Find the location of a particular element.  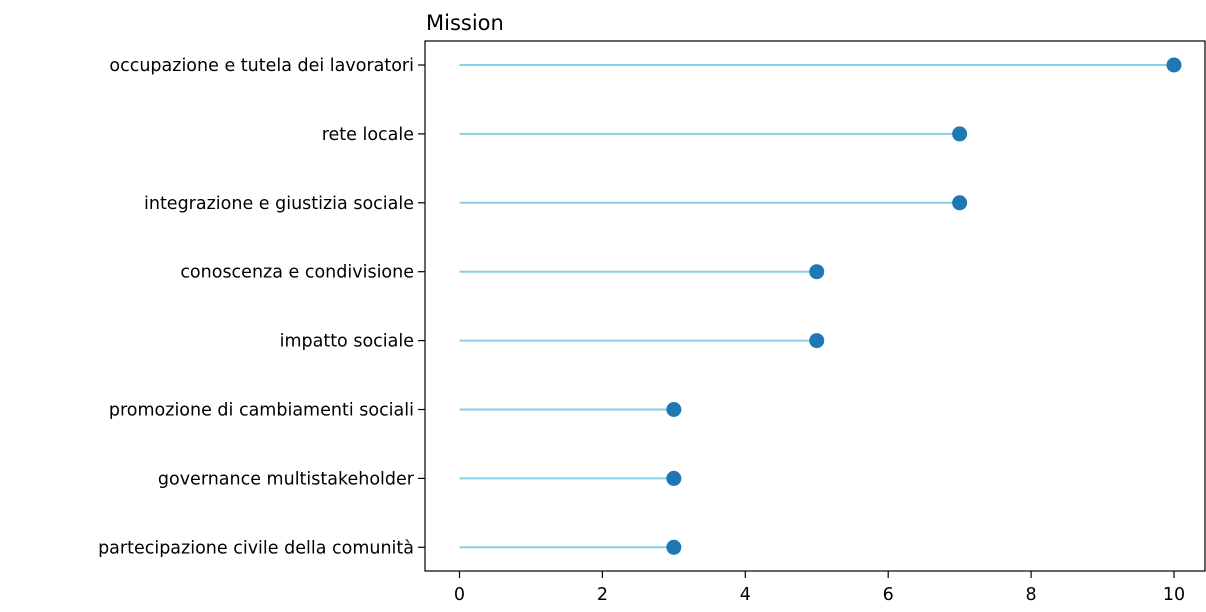

x-tick-label: 4 is located at coordinates (745, 595).